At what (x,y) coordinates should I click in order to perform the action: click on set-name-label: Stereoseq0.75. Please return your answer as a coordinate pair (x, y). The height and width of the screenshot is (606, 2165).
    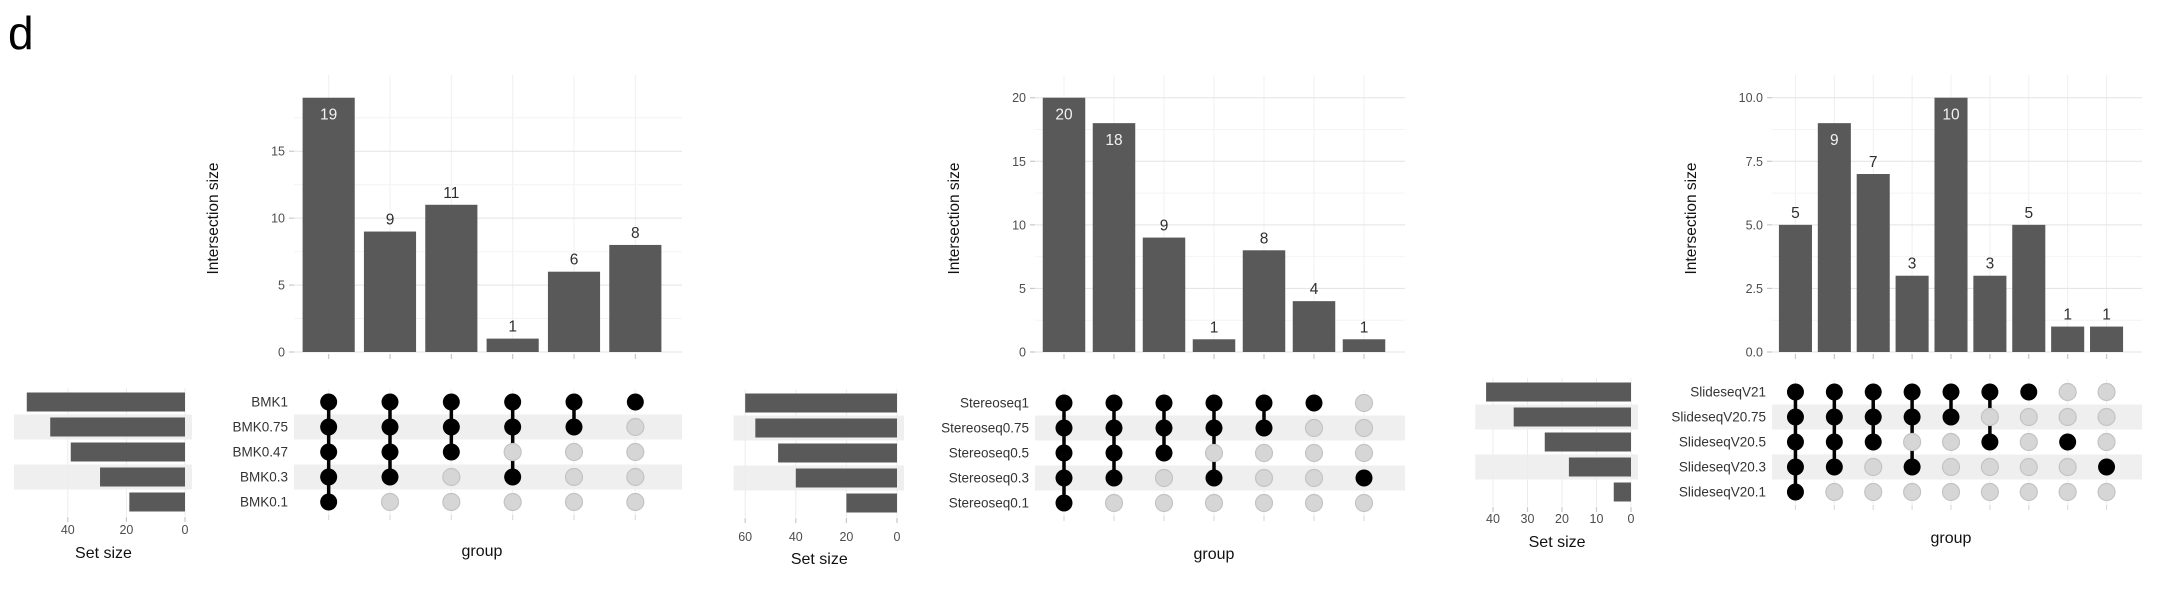
    Looking at the image, I should click on (985, 428).